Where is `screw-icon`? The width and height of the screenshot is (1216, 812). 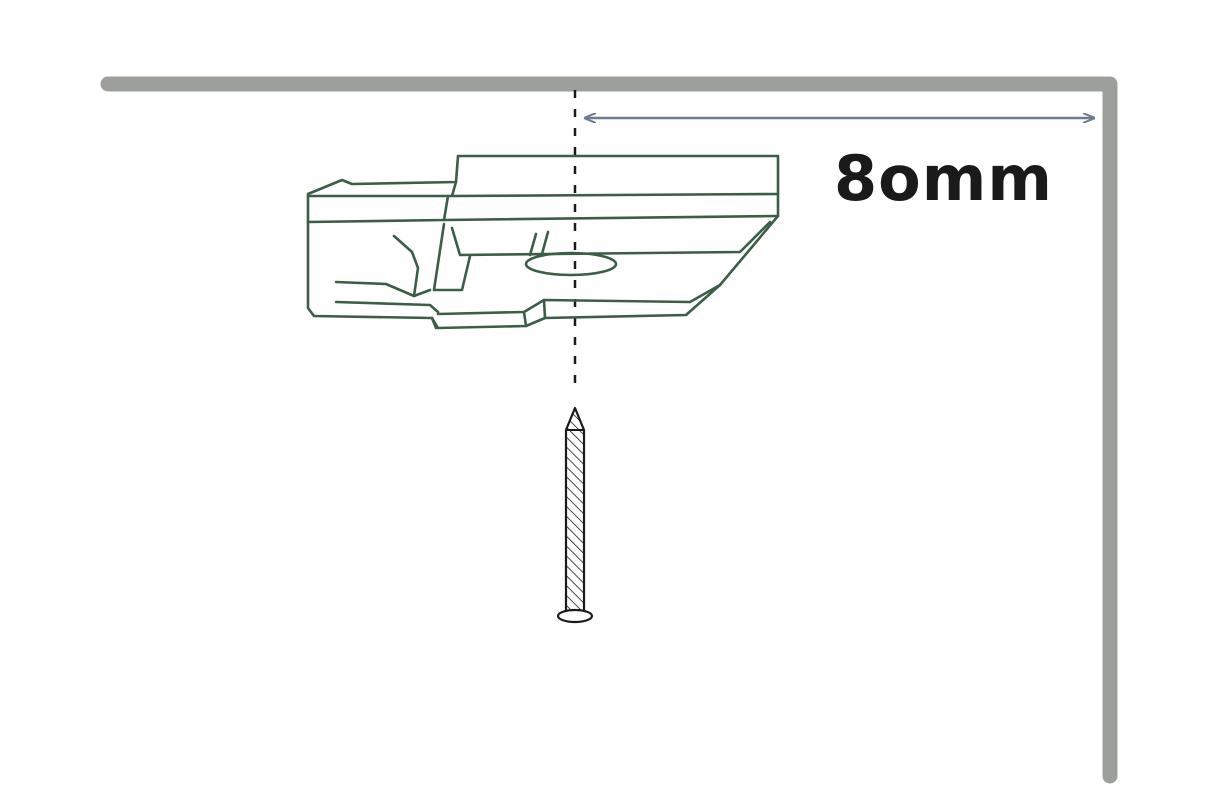 screw-icon is located at coordinates (575, 515).